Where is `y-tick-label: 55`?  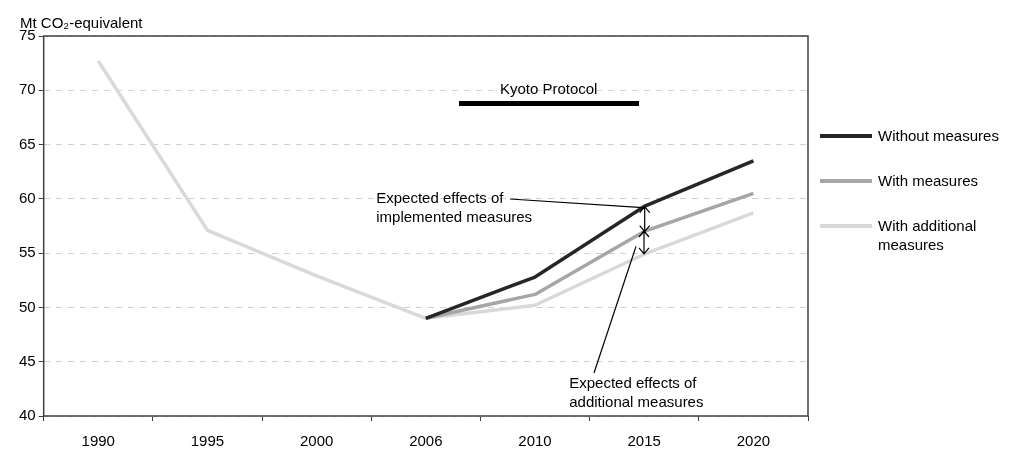 y-tick-label: 55 is located at coordinates (27, 252).